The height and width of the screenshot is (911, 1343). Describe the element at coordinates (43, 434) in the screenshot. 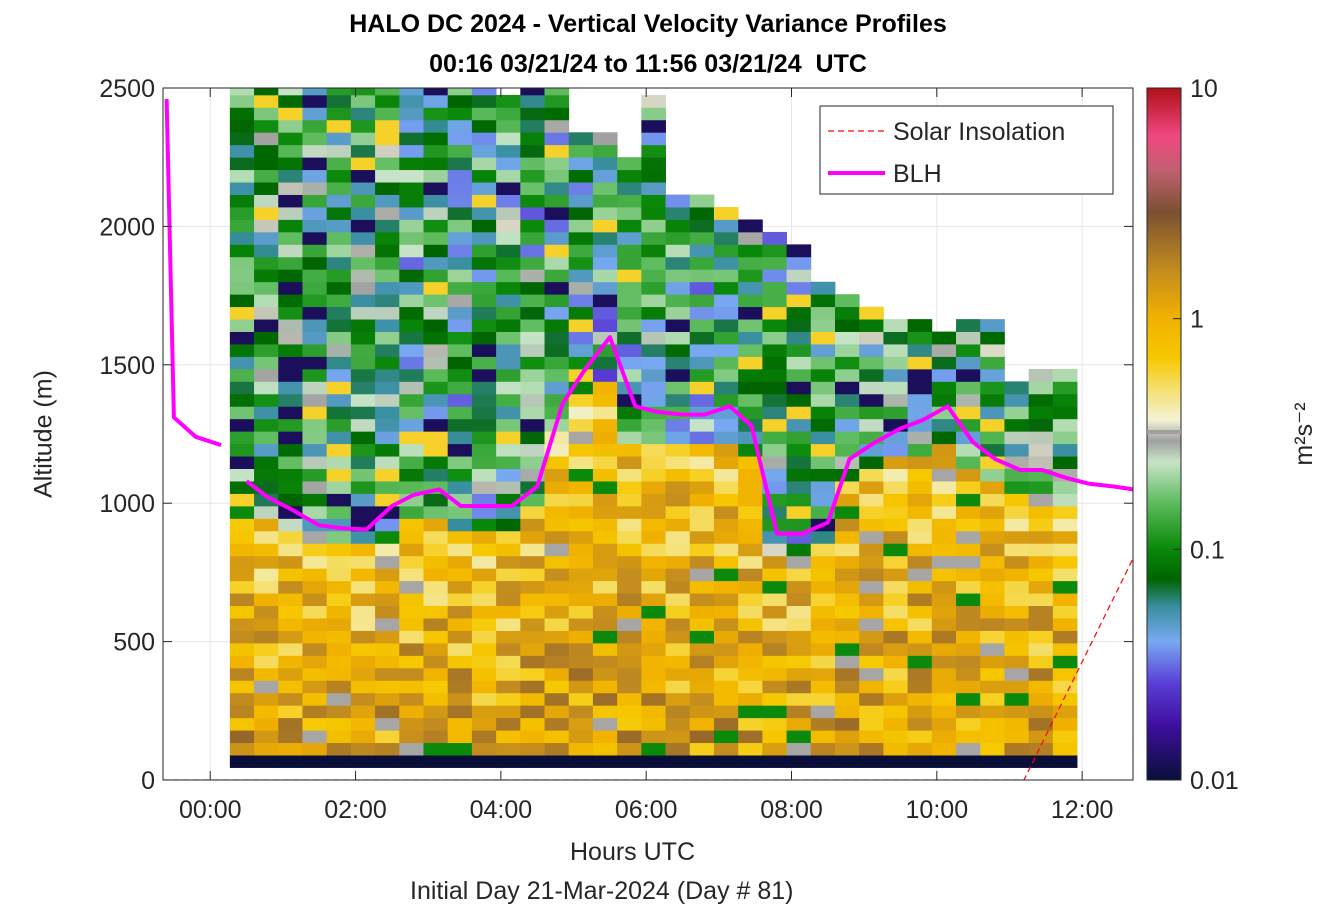

I see `y-axis-label: Altitude (m)` at that location.